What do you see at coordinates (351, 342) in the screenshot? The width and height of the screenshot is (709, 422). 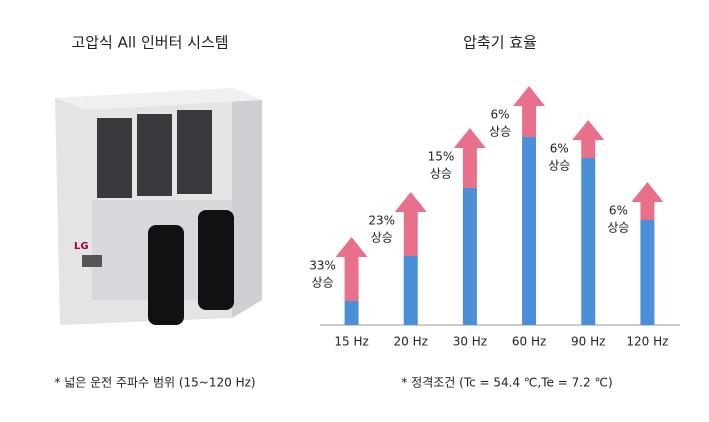 I see `x-tick-label: 15 Hz` at bounding box center [351, 342].